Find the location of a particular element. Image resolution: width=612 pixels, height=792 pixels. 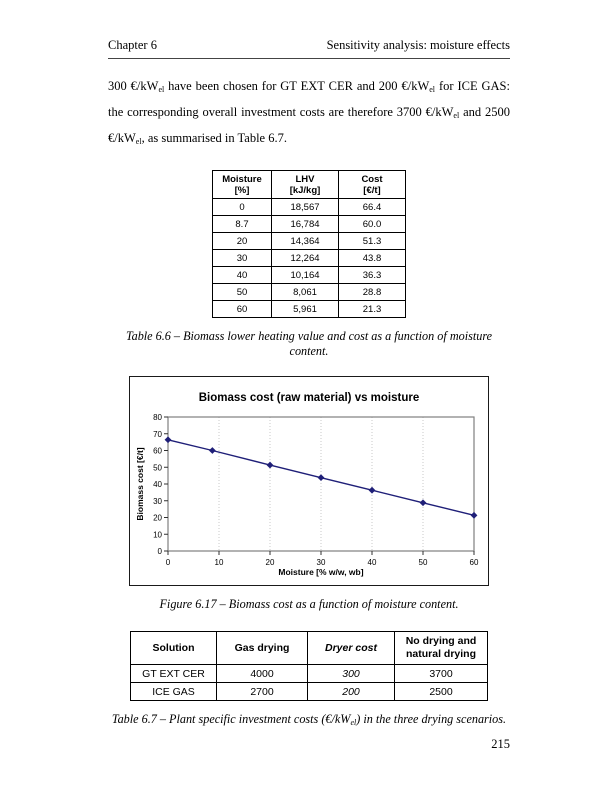

header-line: Moisture is located at coordinates (242, 179).